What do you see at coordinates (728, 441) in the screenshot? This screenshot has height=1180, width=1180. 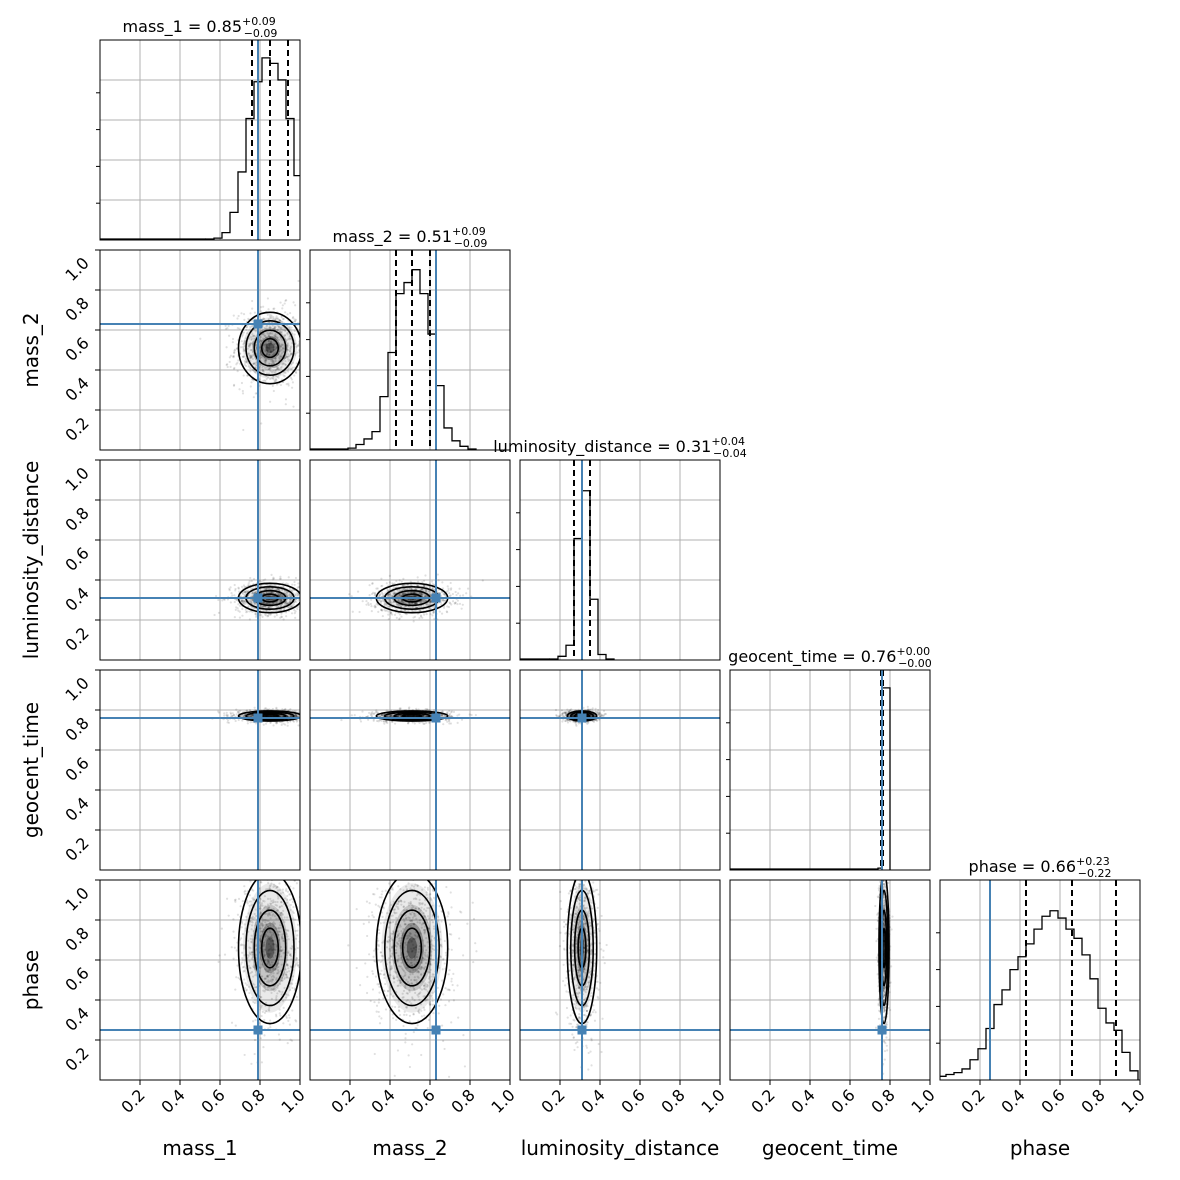 I see `title-plus: +0.04` at bounding box center [728, 441].